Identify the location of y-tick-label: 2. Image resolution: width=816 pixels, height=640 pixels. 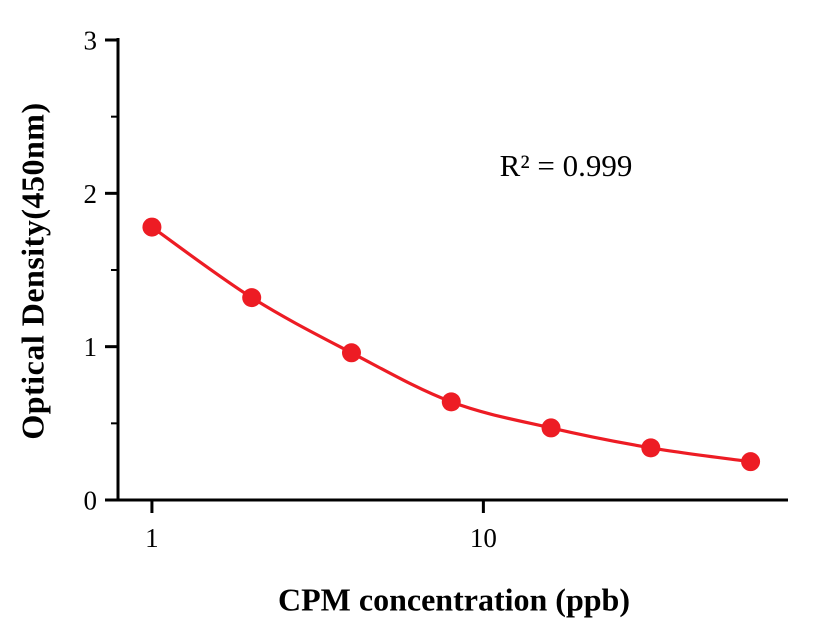
(91, 194).